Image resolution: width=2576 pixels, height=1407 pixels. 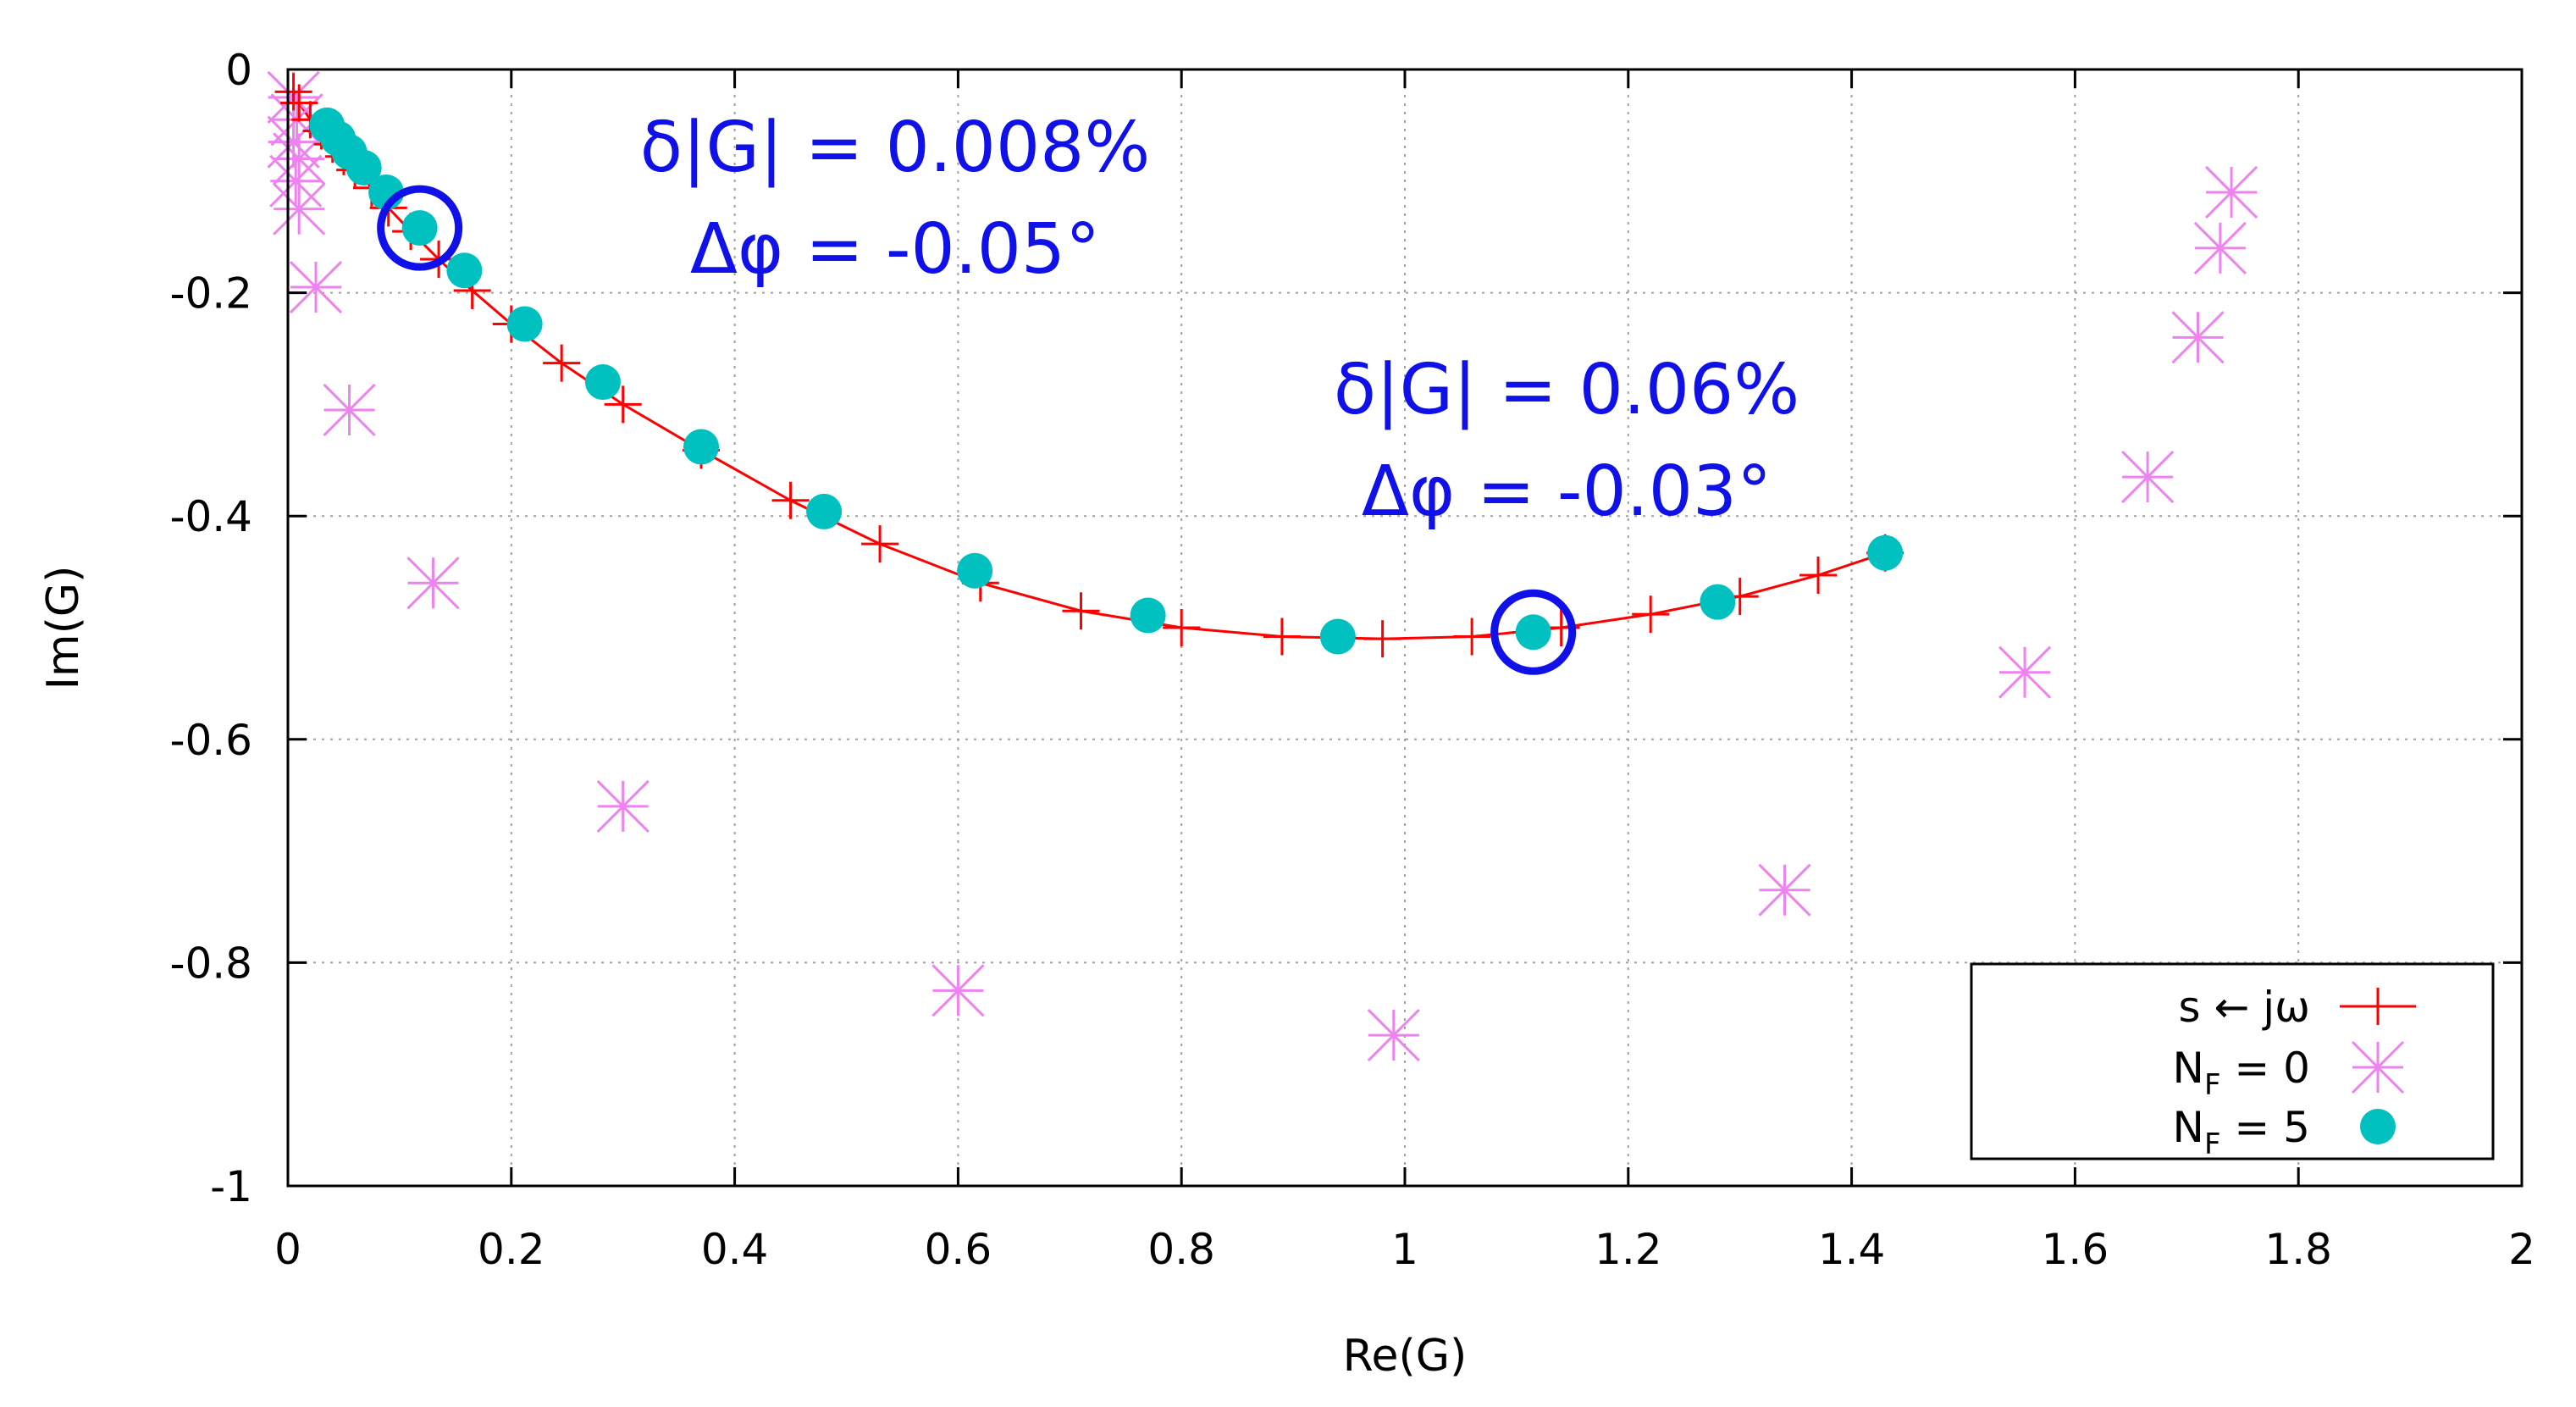 What do you see at coordinates (1566, 390) in the screenshot?
I see `annotation-magnitude-error: δ|G| = 0.06%` at bounding box center [1566, 390].